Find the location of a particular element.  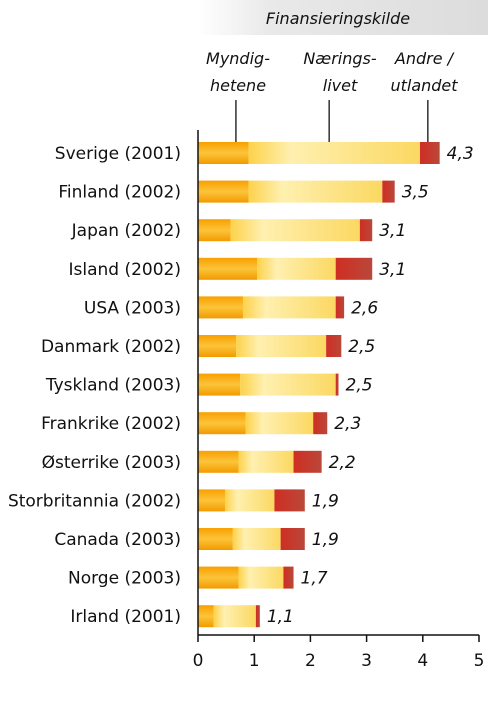

series-header-label: Nærings- is located at coordinates (340, 58).